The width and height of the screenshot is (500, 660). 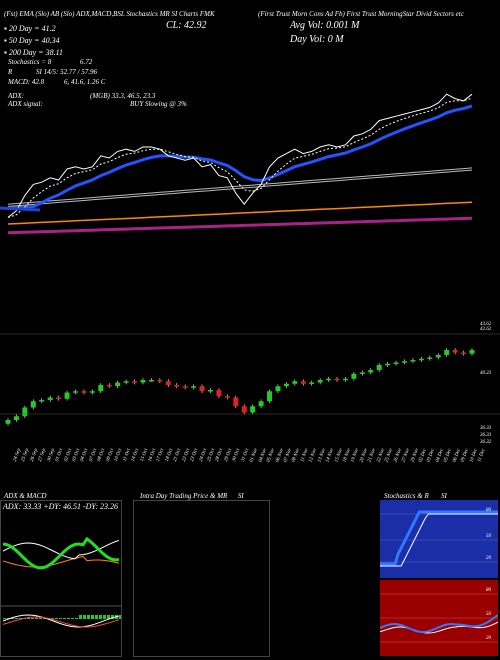 What do you see at coordinates (488, 614) in the screenshot?
I see `rsi-tick: 50` at bounding box center [488, 614].